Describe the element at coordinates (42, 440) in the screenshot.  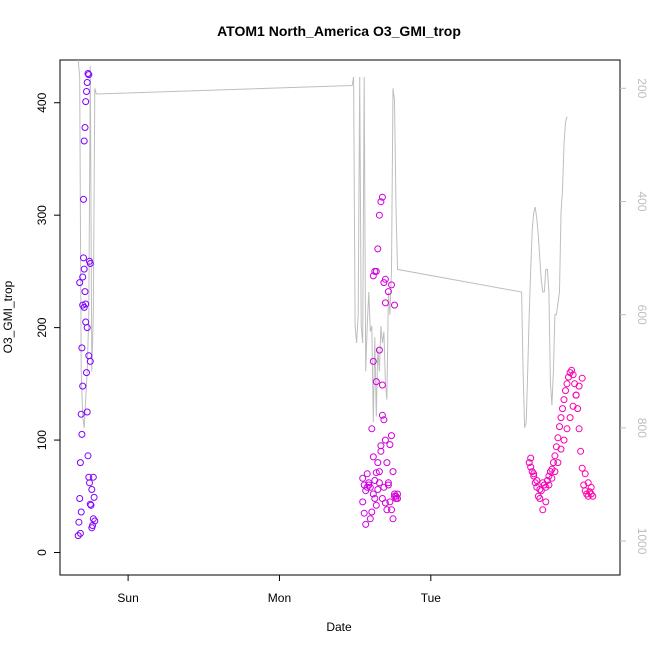
I see `y-tick-label: 100` at that location.